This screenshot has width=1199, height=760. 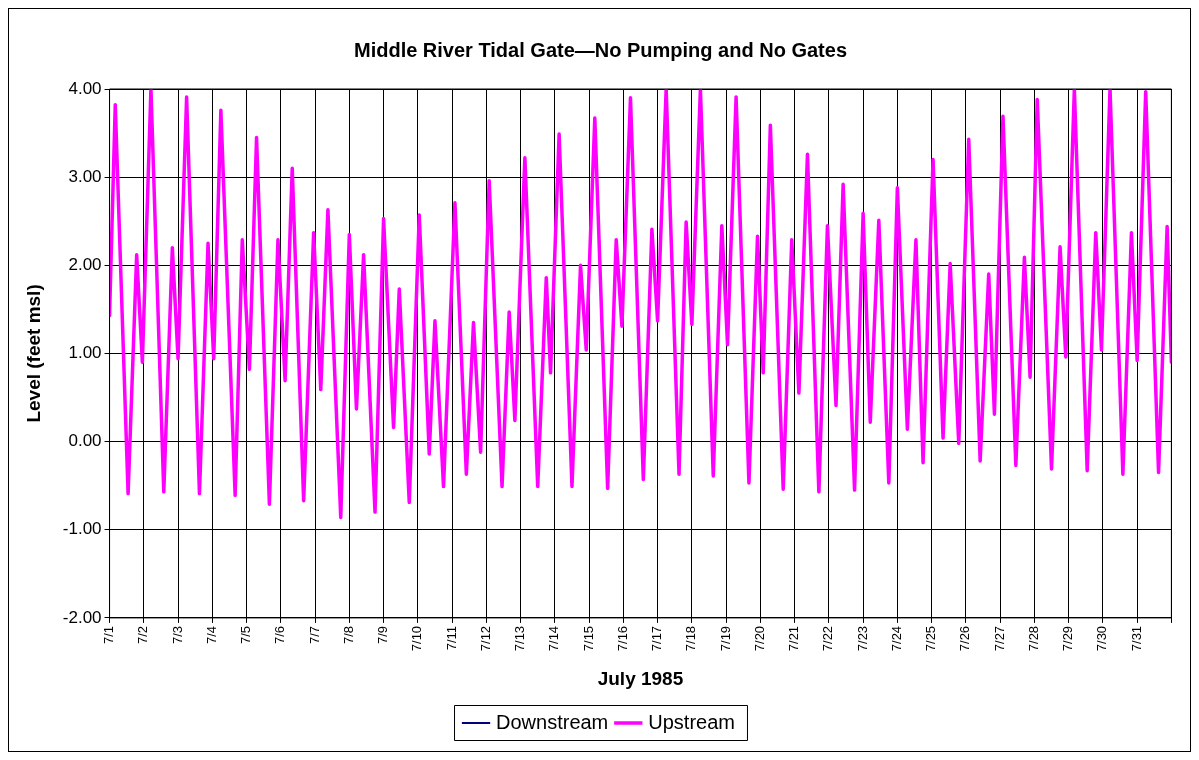 I want to click on x-tick-label: 7/30, so click(x=1102, y=638).